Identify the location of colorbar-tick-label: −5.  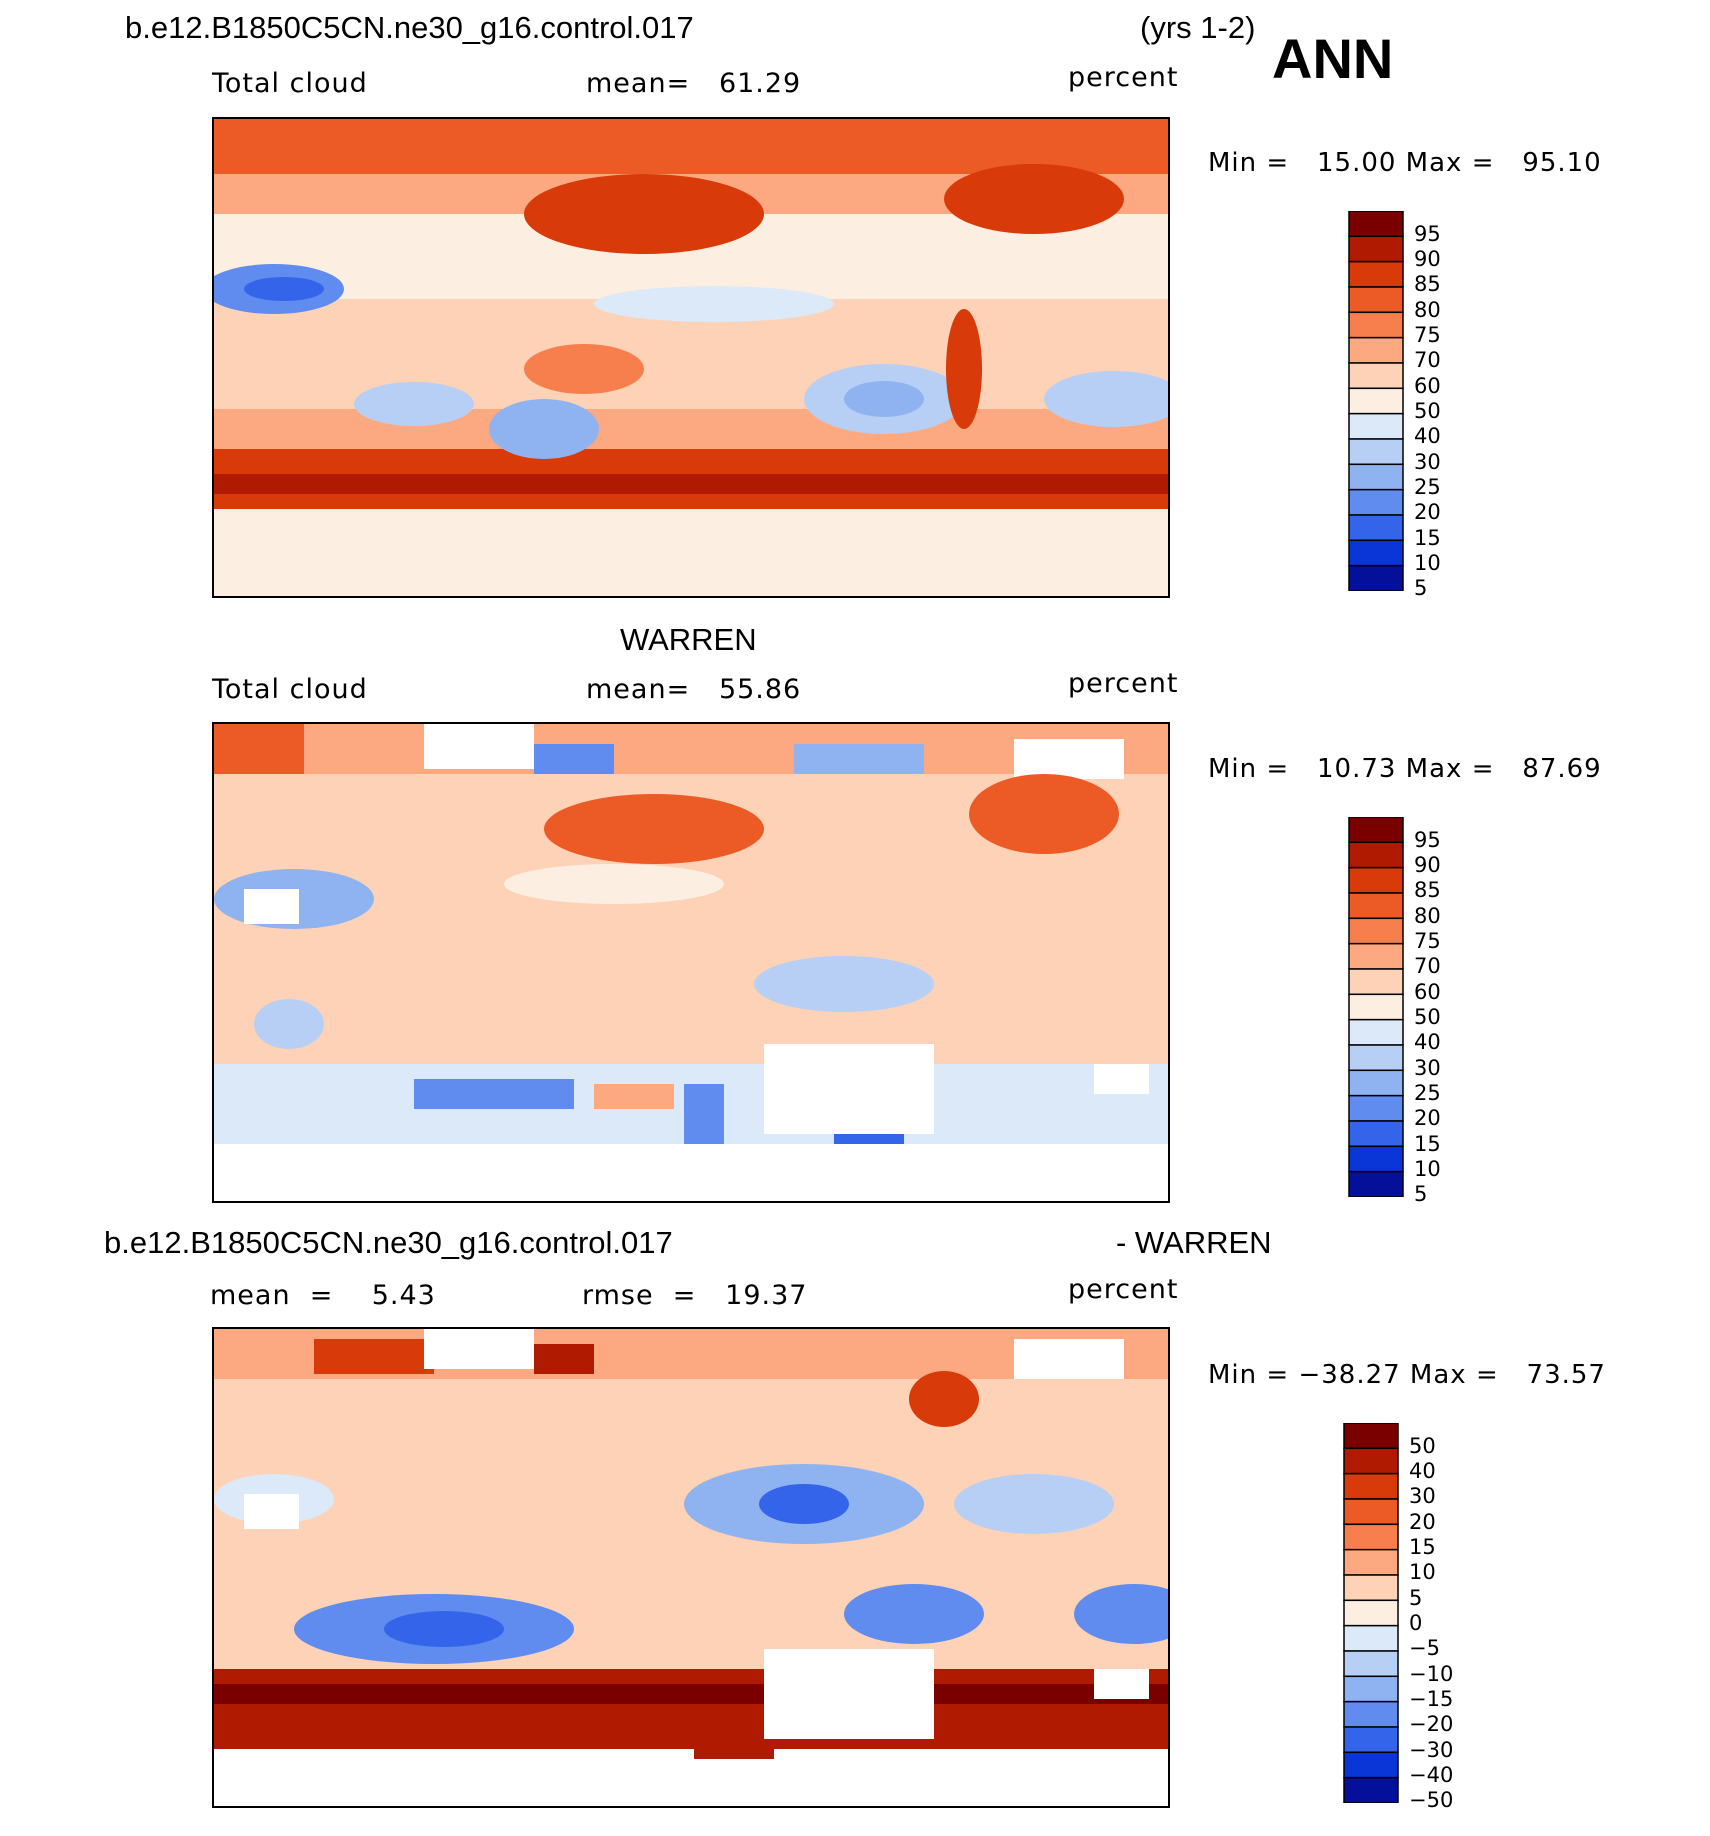
(1424, 1648).